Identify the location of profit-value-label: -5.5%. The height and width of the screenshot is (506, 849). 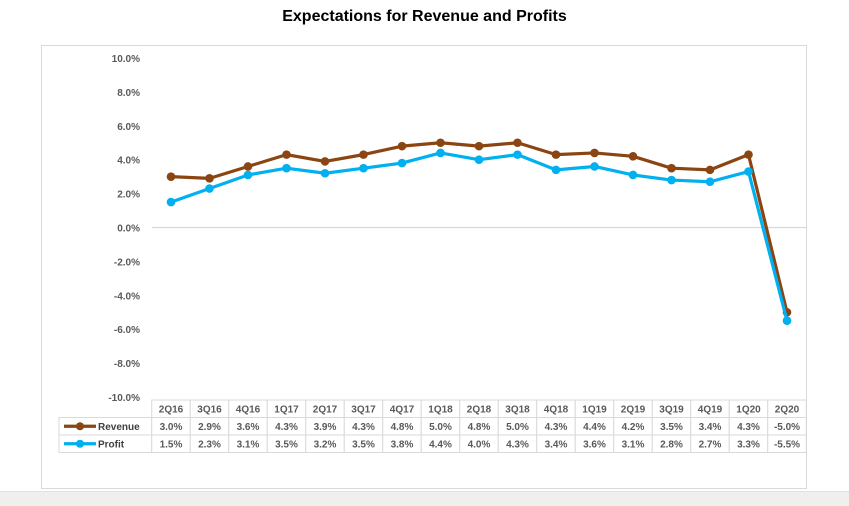
(787, 445).